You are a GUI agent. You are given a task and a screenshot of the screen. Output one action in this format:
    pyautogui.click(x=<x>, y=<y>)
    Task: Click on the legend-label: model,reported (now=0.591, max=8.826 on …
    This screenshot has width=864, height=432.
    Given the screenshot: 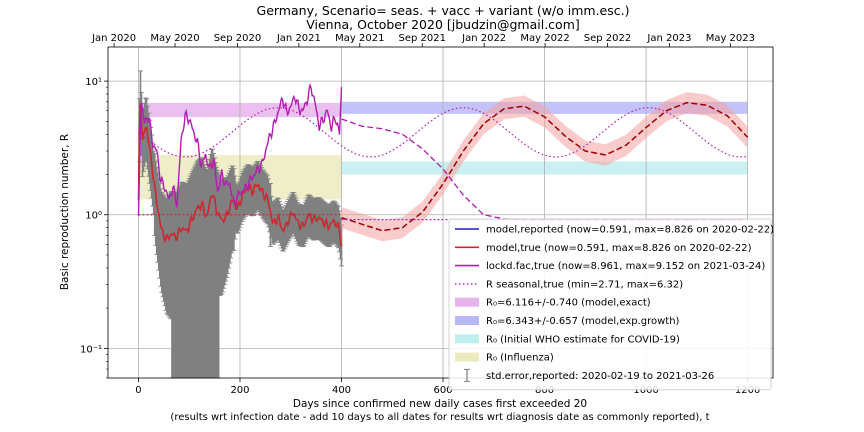 What is the action you would take?
    pyautogui.click(x=630, y=230)
    